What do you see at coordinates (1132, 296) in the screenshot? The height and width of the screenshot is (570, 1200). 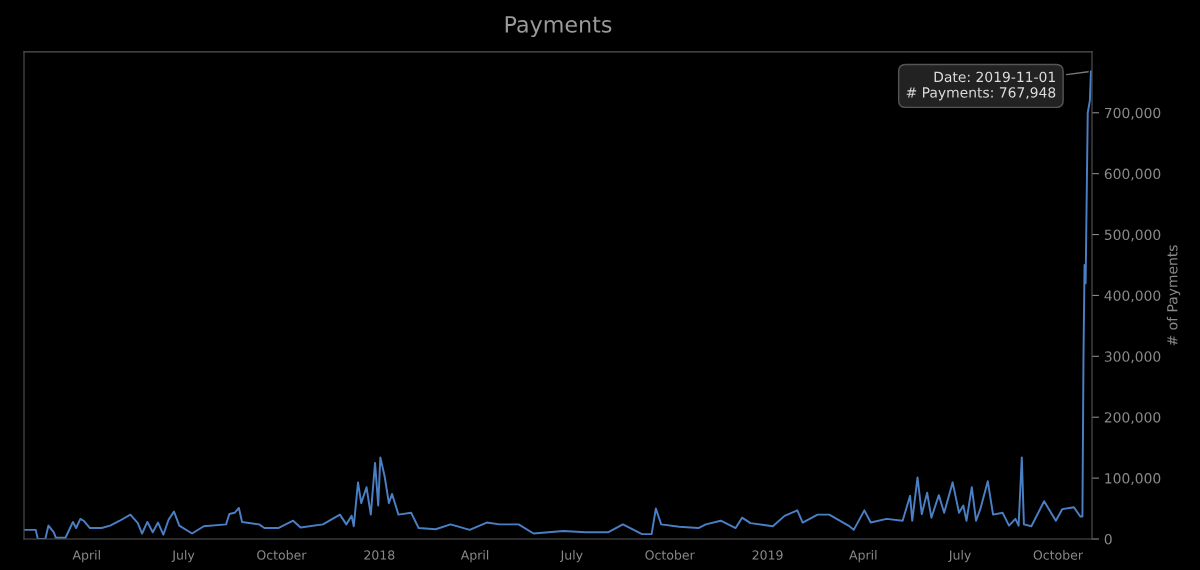 I see `y-tick-label: 400,000` at bounding box center [1132, 296].